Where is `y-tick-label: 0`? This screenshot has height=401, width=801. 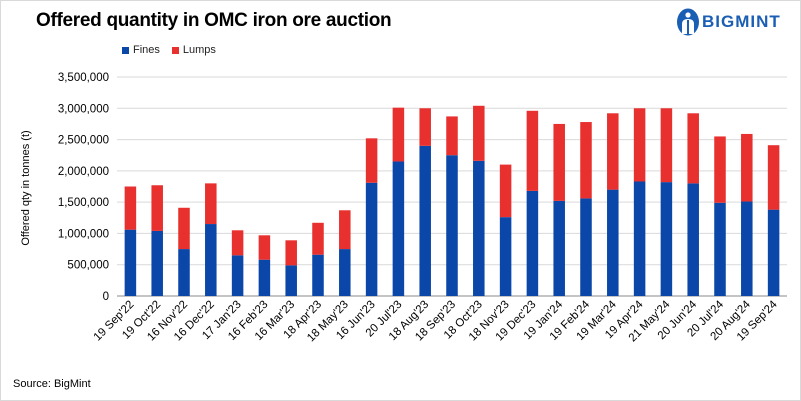 y-tick-label: 0 is located at coordinates (106, 297).